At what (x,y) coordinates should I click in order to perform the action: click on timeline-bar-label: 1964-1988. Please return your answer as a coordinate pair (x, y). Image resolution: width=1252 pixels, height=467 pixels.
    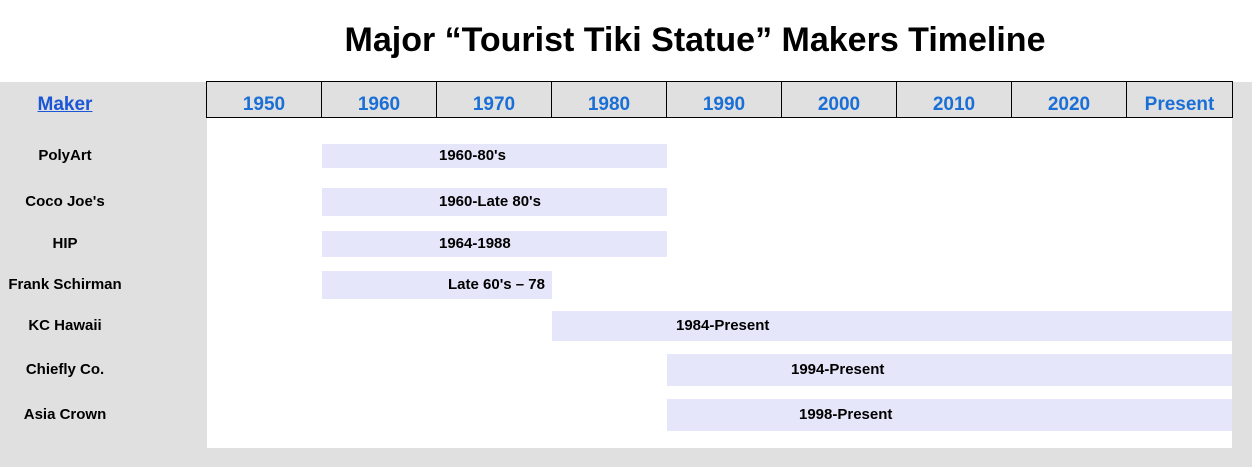
    Looking at the image, I should click on (475, 243).